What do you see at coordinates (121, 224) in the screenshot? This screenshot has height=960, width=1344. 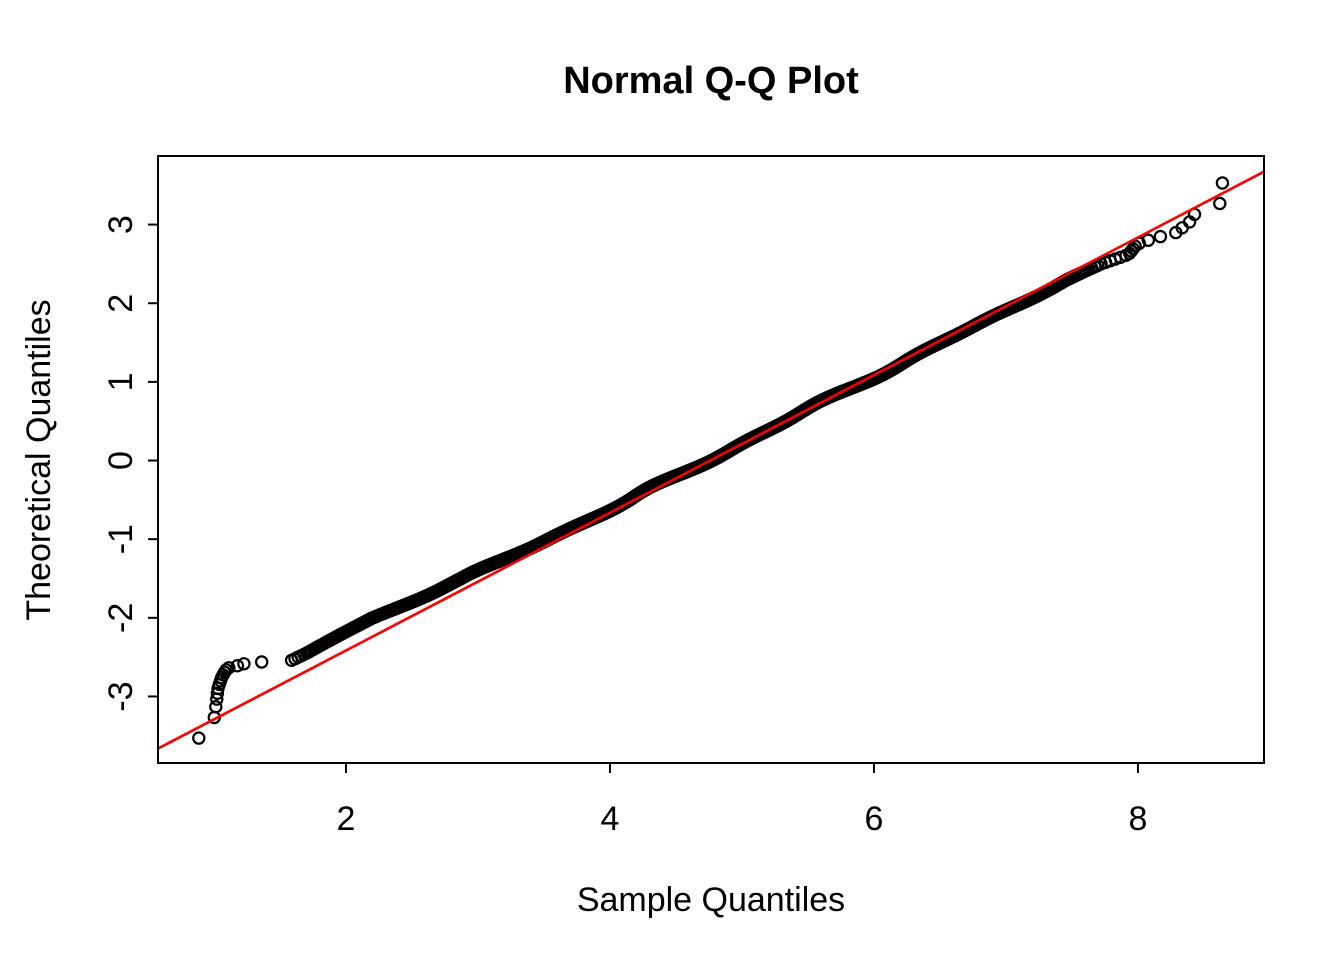 I see `y-tick-label: 3` at bounding box center [121, 224].